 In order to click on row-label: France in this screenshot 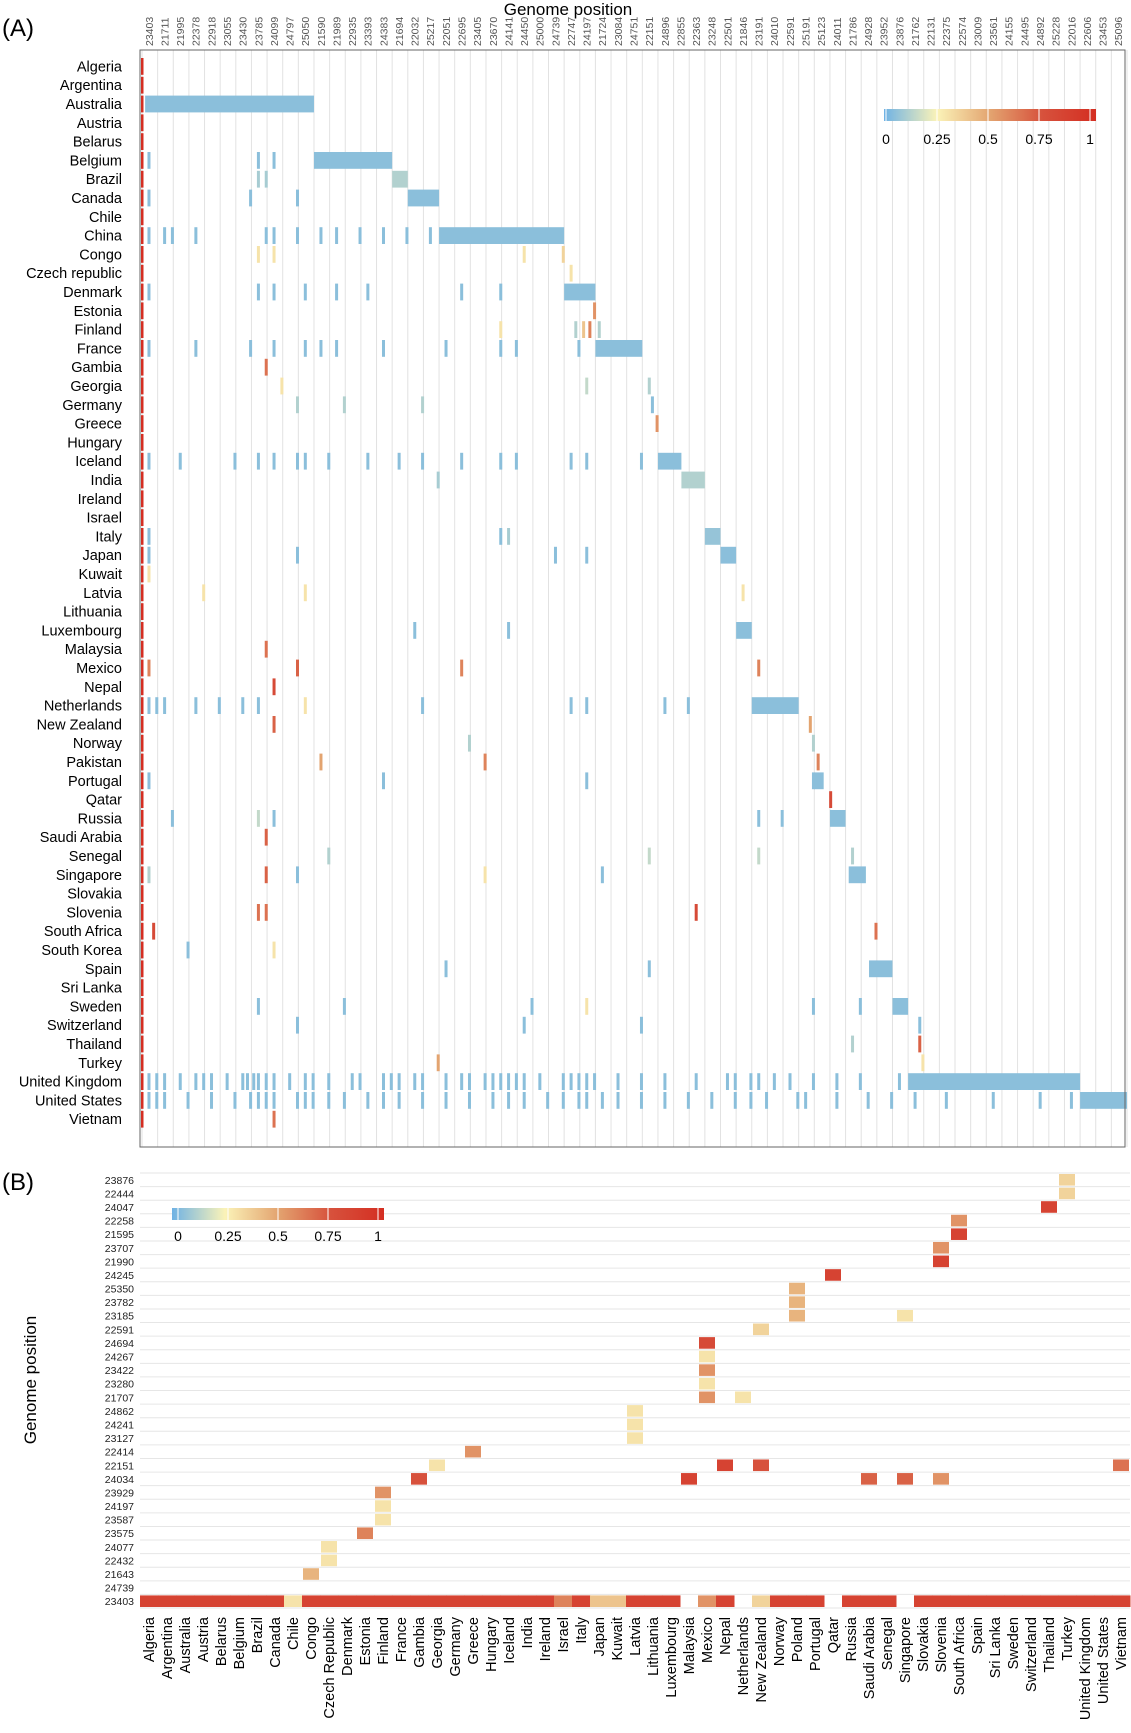, I will do `click(99, 349)`.